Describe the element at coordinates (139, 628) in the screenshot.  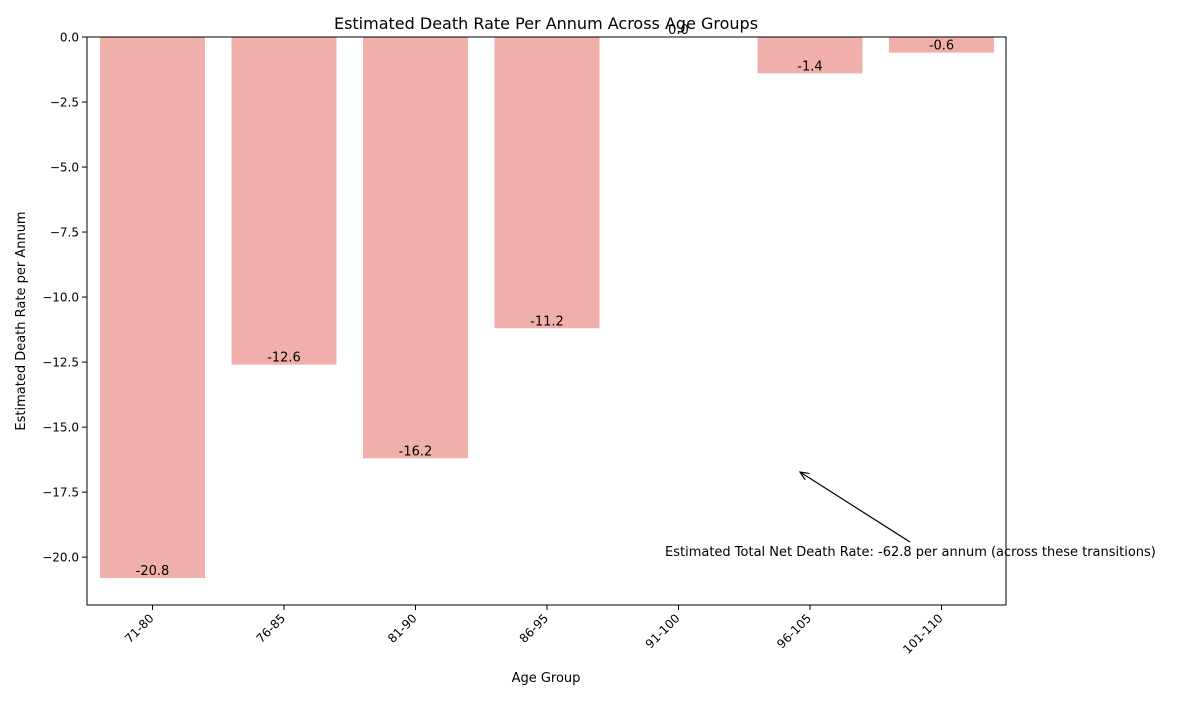
I see `x-tick-label-71-80: 71-80` at that location.